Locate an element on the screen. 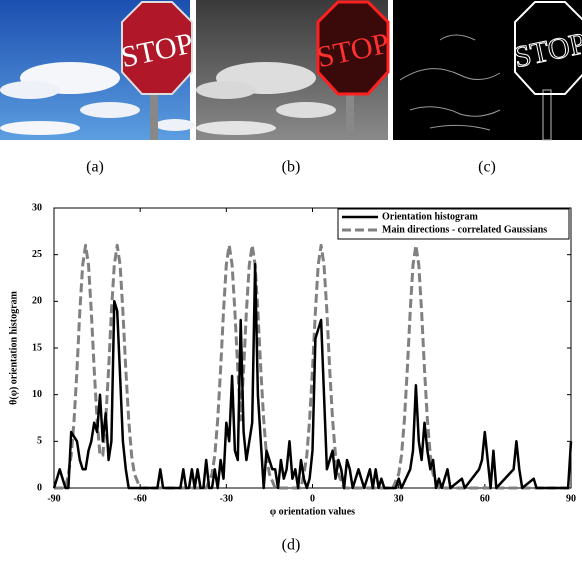  legend-box is located at coordinates (453, 224).